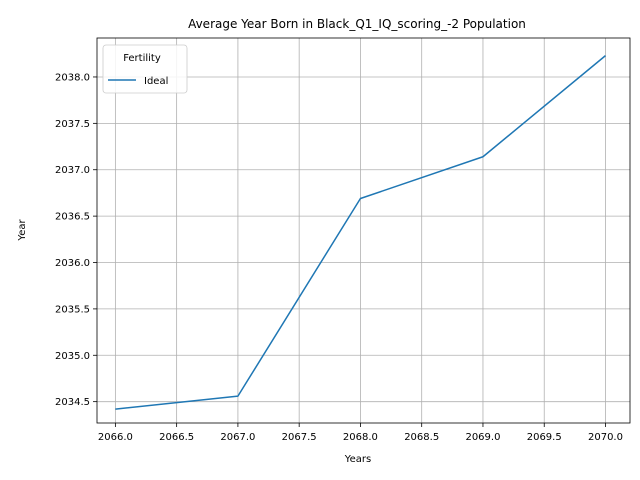  I want to click on x-tick-label: 2070.0, so click(605, 437).